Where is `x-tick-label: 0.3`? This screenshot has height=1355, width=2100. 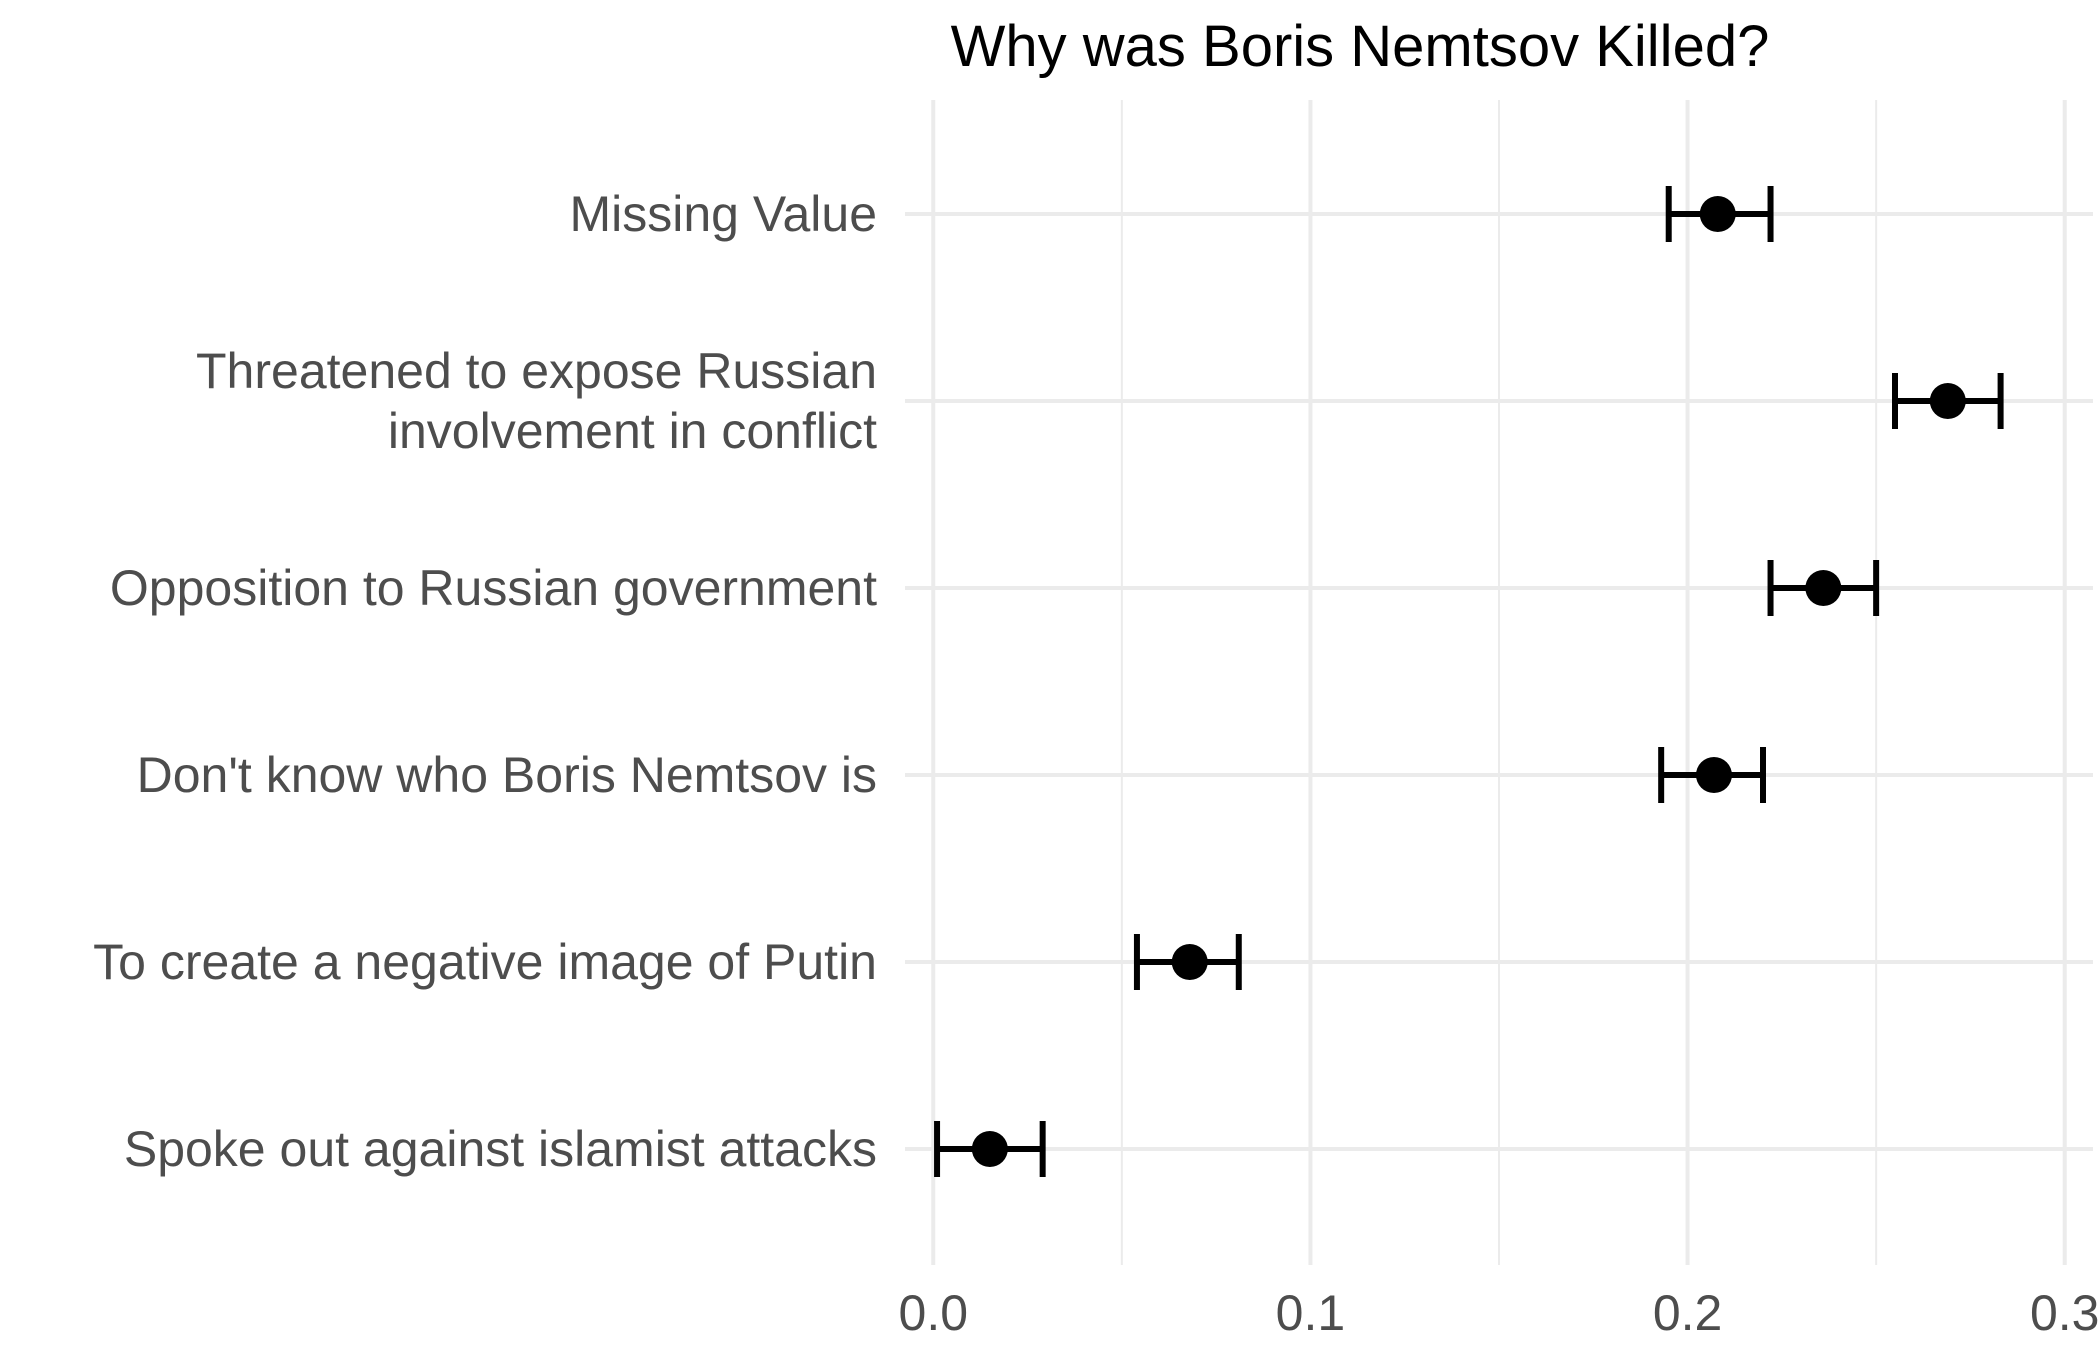
x-tick-label: 0.3 is located at coordinates (2065, 1313).